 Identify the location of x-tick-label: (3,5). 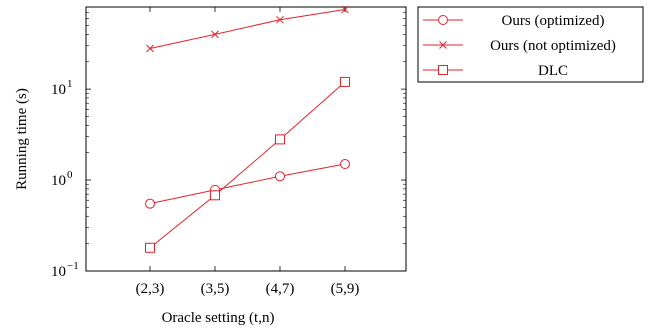
(215, 289).